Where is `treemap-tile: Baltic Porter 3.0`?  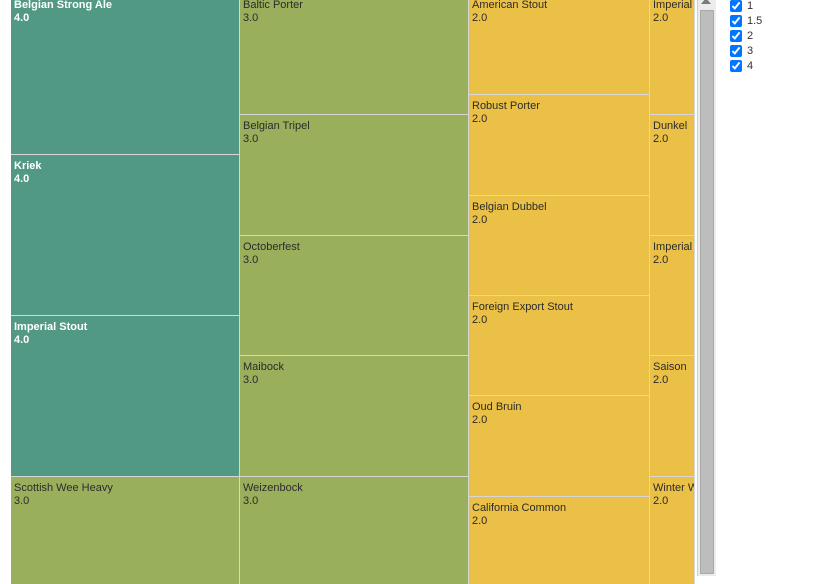 treemap-tile: Baltic Porter 3.0 is located at coordinates (354, 57).